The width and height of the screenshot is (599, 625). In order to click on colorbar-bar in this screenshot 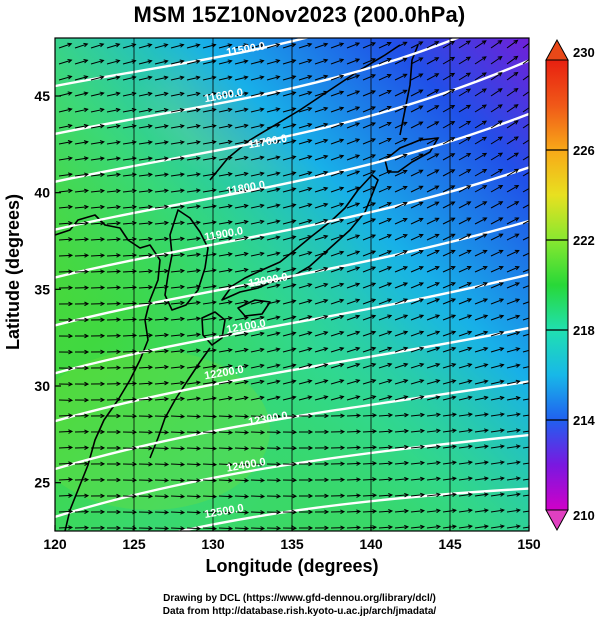, I will do `click(557, 285)`.